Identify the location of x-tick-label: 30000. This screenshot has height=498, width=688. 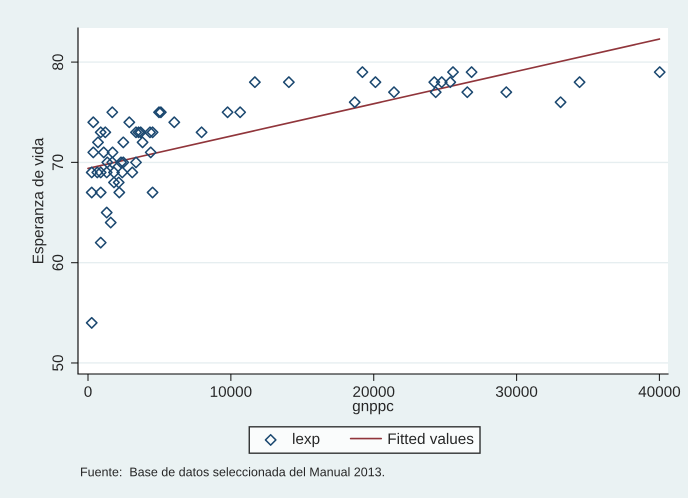
(517, 392).